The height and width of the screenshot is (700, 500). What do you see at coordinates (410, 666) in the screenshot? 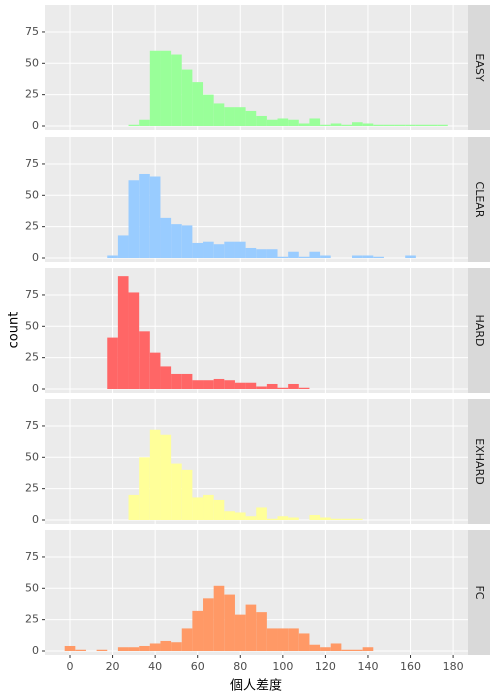
I see `x-tick-label: 160` at bounding box center [410, 666].